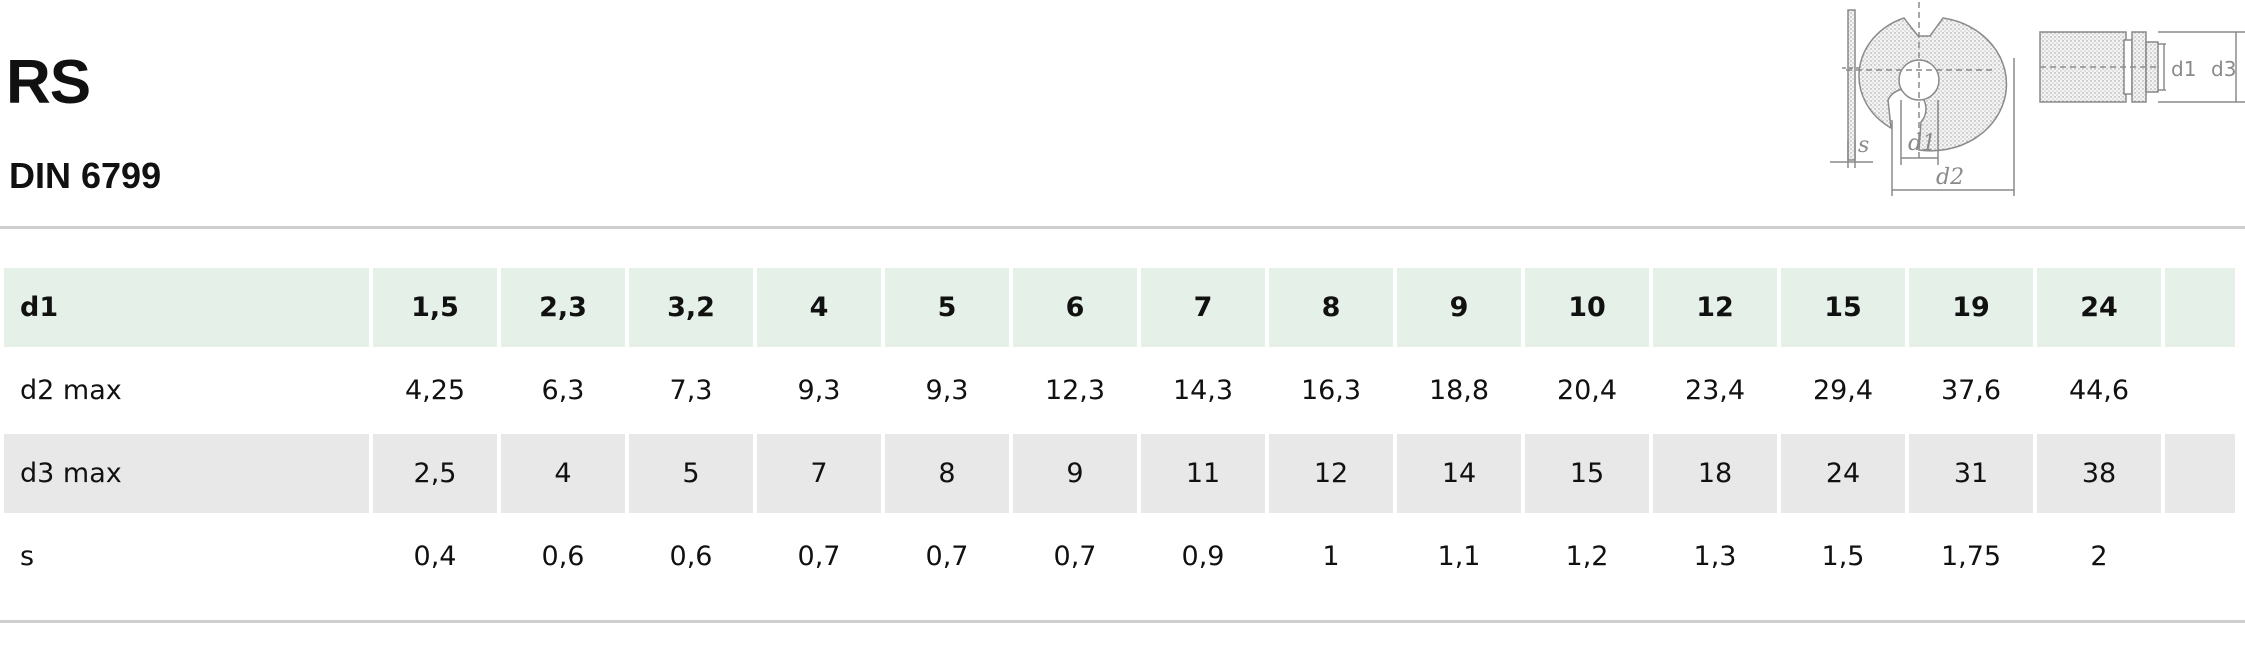 This screenshot has height=645, width=2245. Describe the element at coordinates (563, 307) in the screenshot. I see `table-cell: 2,3` at that location.